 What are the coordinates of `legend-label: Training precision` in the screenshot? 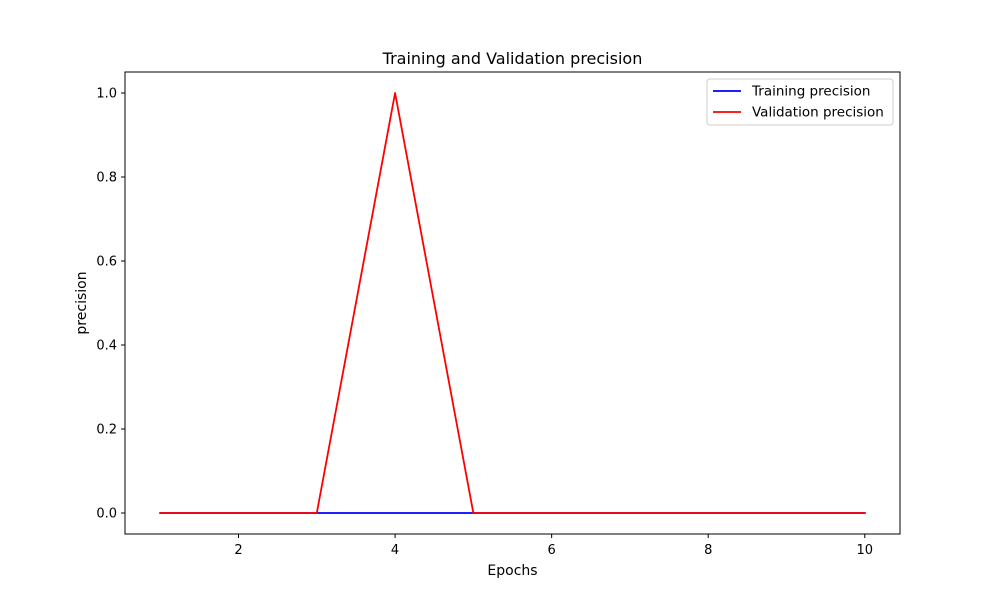 It's located at (810, 92).